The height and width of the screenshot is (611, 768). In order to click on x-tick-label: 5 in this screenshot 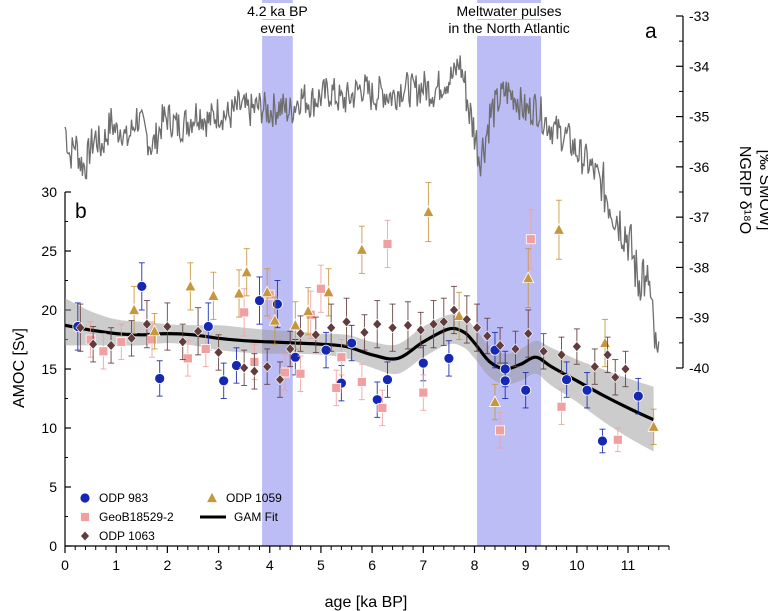, I will do `click(321, 565)`.